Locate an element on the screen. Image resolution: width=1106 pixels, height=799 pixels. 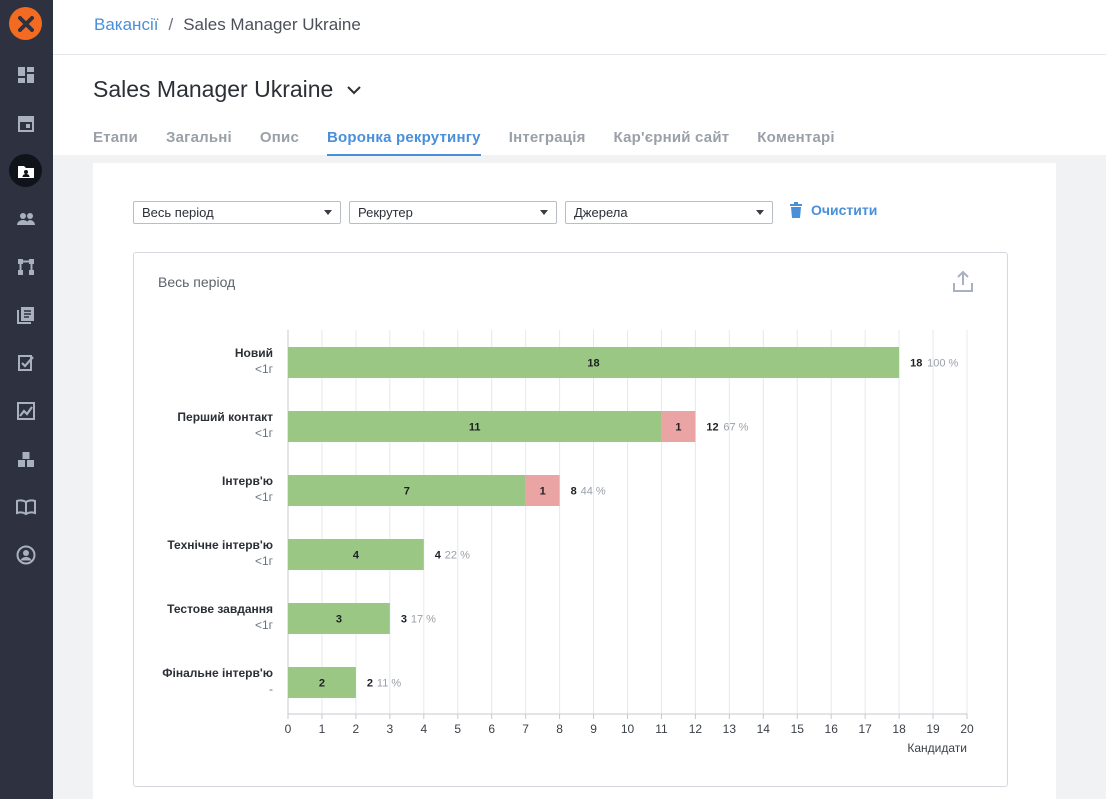
x-axis-label: Кандидати is located at coordinates (937, 748).